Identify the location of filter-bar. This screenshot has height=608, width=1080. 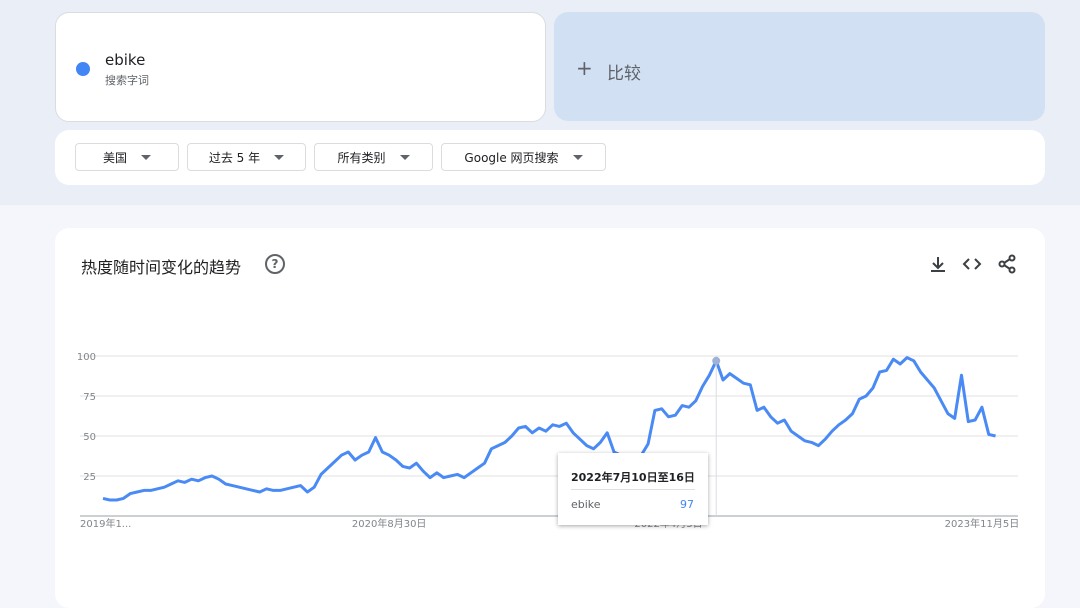
(550, 157).